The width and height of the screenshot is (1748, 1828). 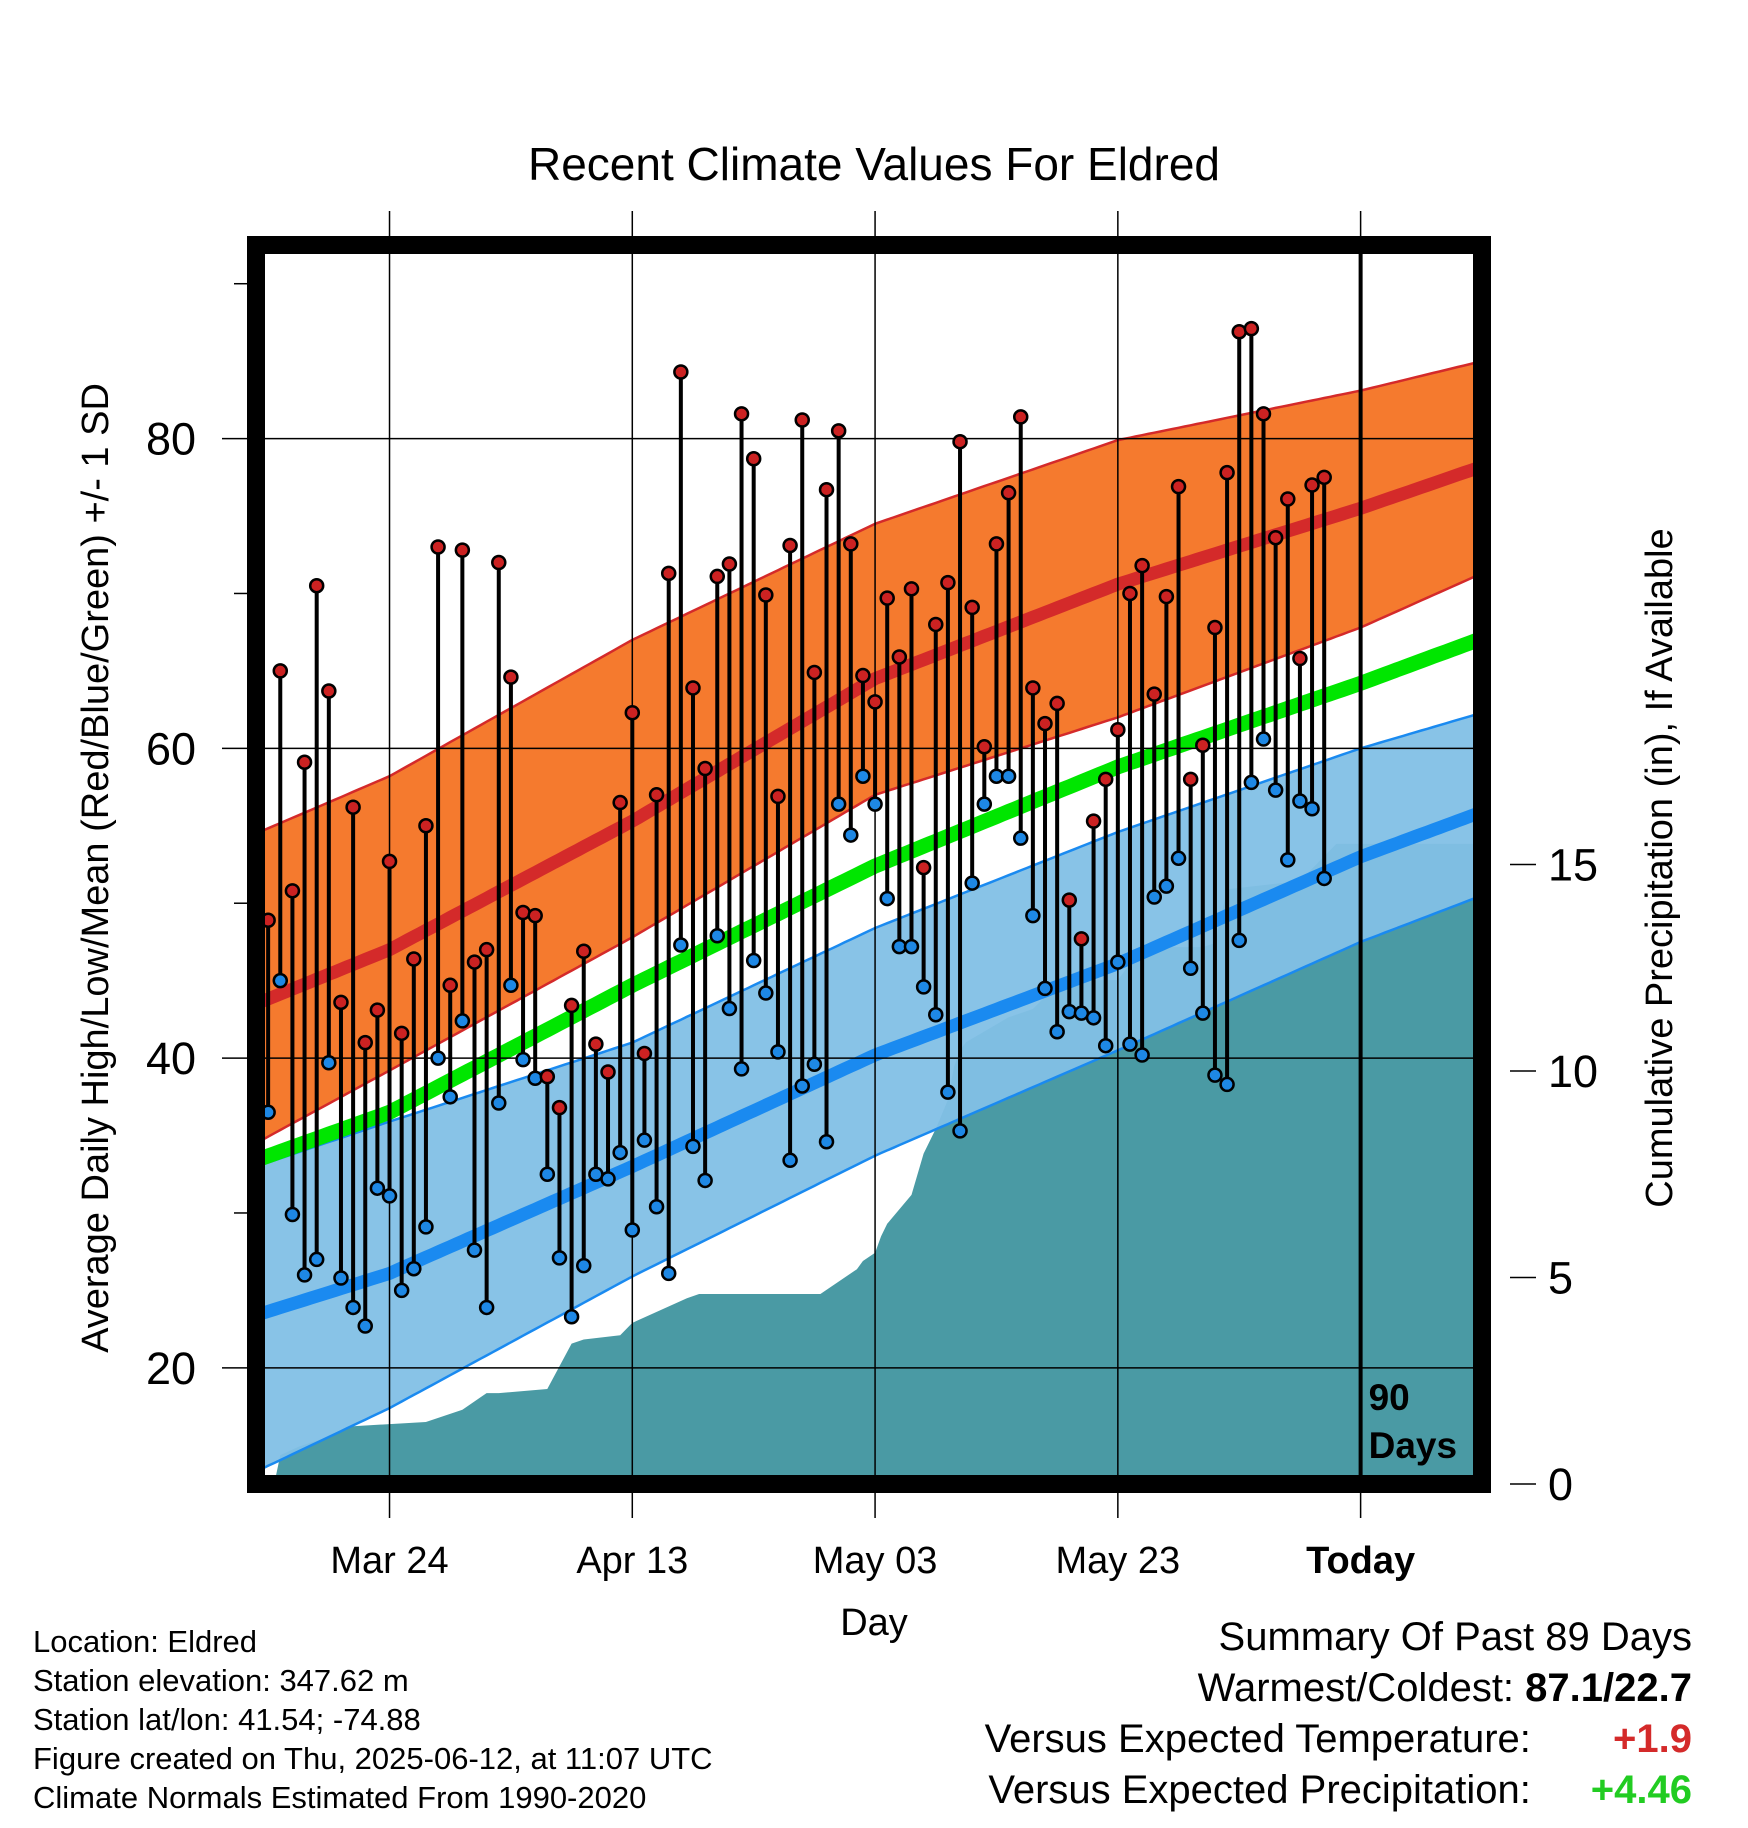 What do you see at coordinates (389, 1561) in the screenshot?
I see `x-tick-label: Mar 24` at bounding box center [389, 1561].